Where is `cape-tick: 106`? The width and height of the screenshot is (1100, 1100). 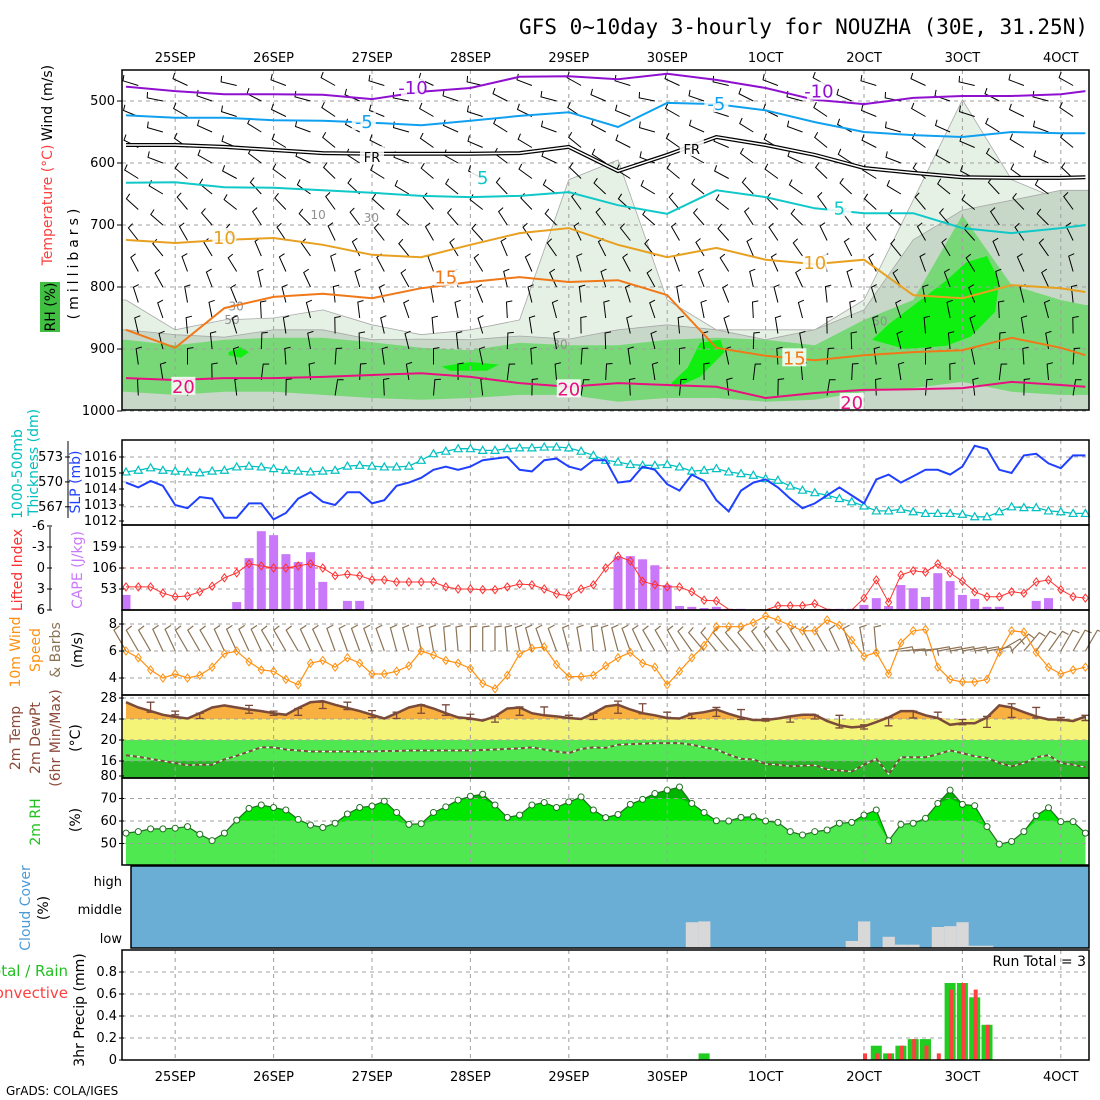
cape-tick: 106 is located at coordinates (104, 568).